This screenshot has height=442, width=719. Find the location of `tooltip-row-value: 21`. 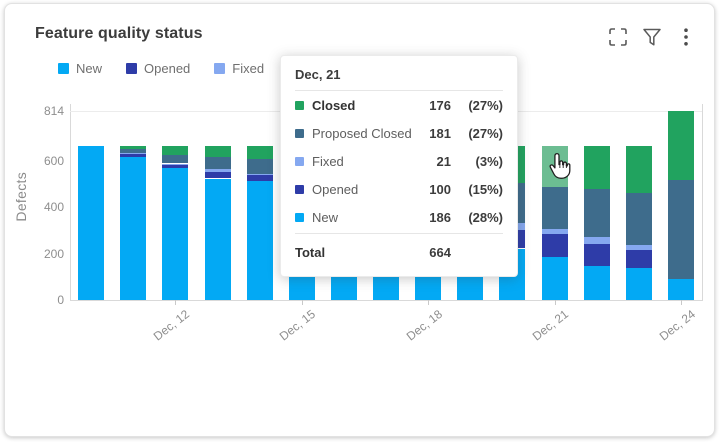

tooltip-row-value: 21 is located at coordinates (443, 161).